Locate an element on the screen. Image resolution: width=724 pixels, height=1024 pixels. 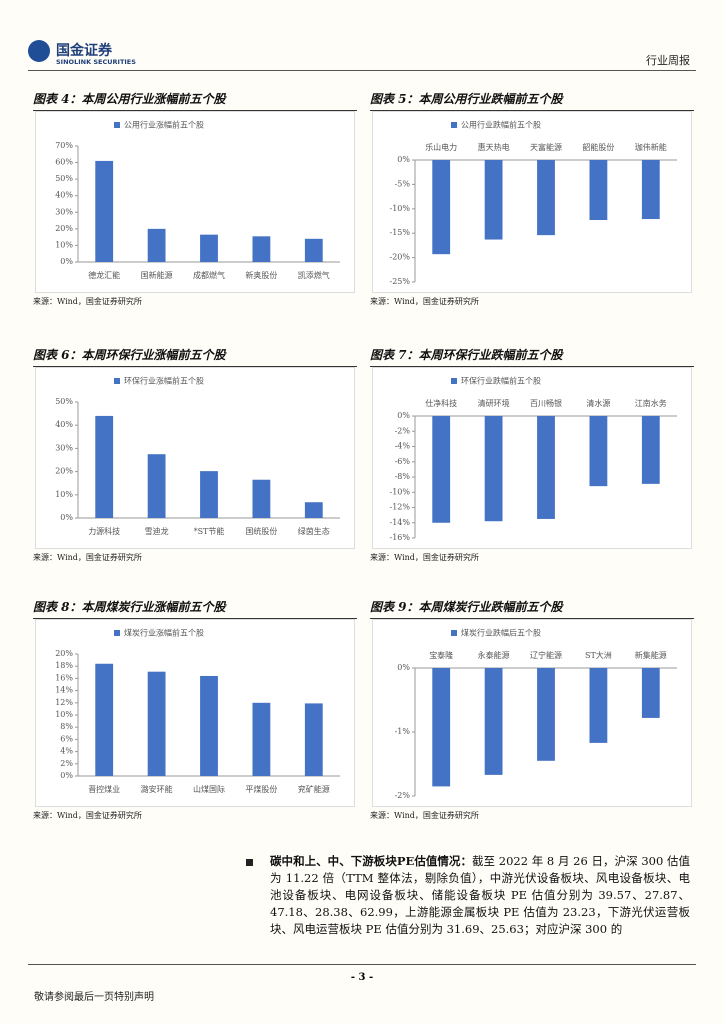
chart-title: 图表 4：本周公用行业涨幅前五个股 is located at coordinates (195, 100).